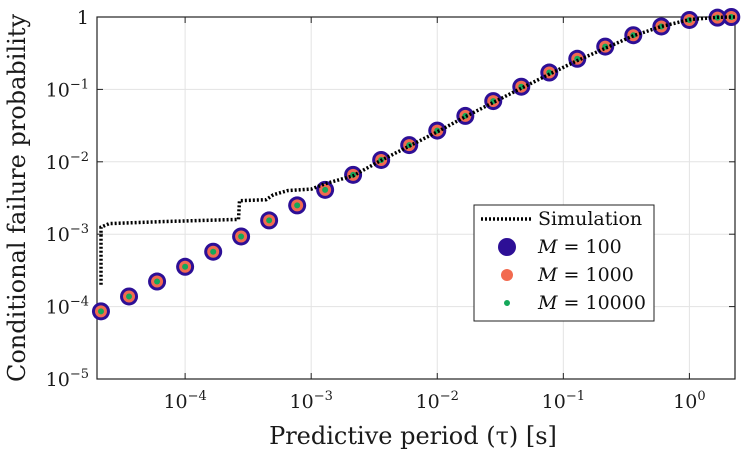 The image size is (747, 452). What do you see at coordinates (689, 401) in the screenshot?
I see `x-tick-label: 10⁰` at bounding box center [689, 401].